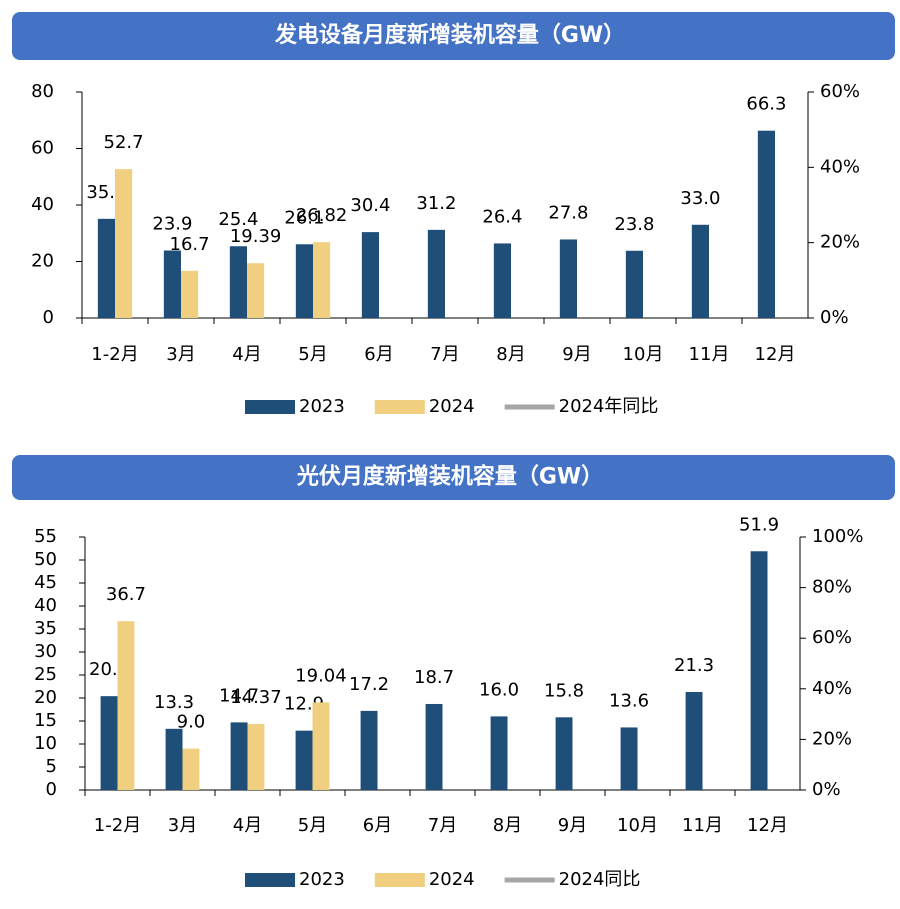 This screenshot has height=909, width=900. I want to click on data-label: 36.7, so click(126, 594).